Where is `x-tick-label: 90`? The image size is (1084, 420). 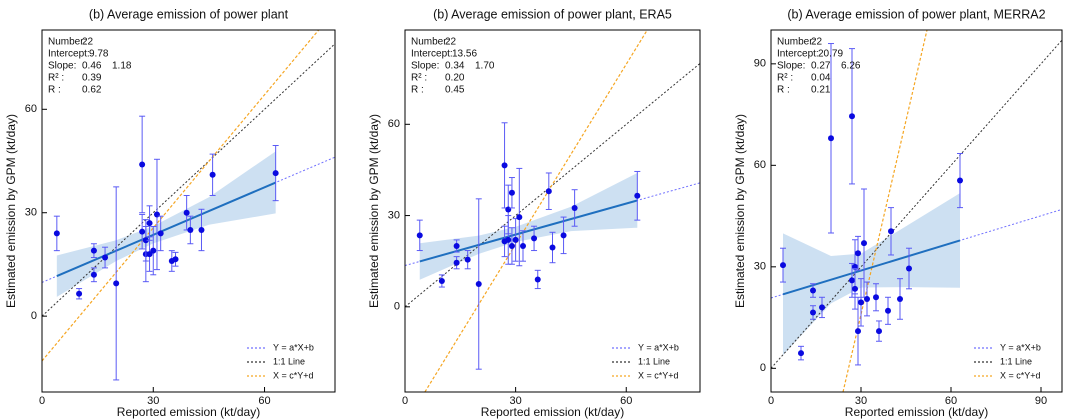
x-tick-label: 90 is located at coordinates (1041, 401).